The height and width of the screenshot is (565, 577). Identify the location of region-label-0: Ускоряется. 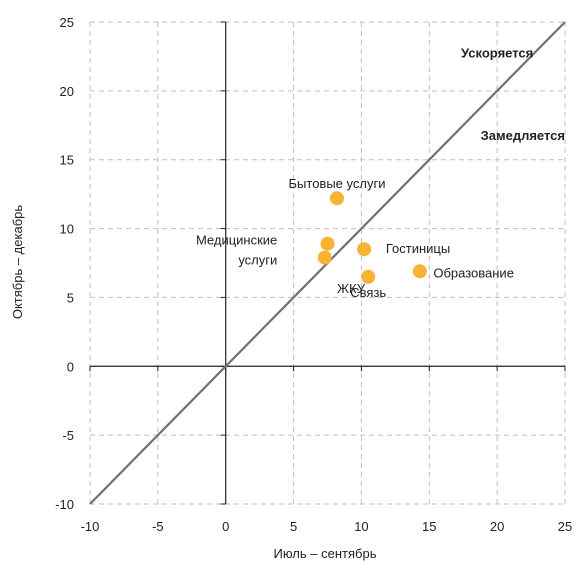
(497, 52).